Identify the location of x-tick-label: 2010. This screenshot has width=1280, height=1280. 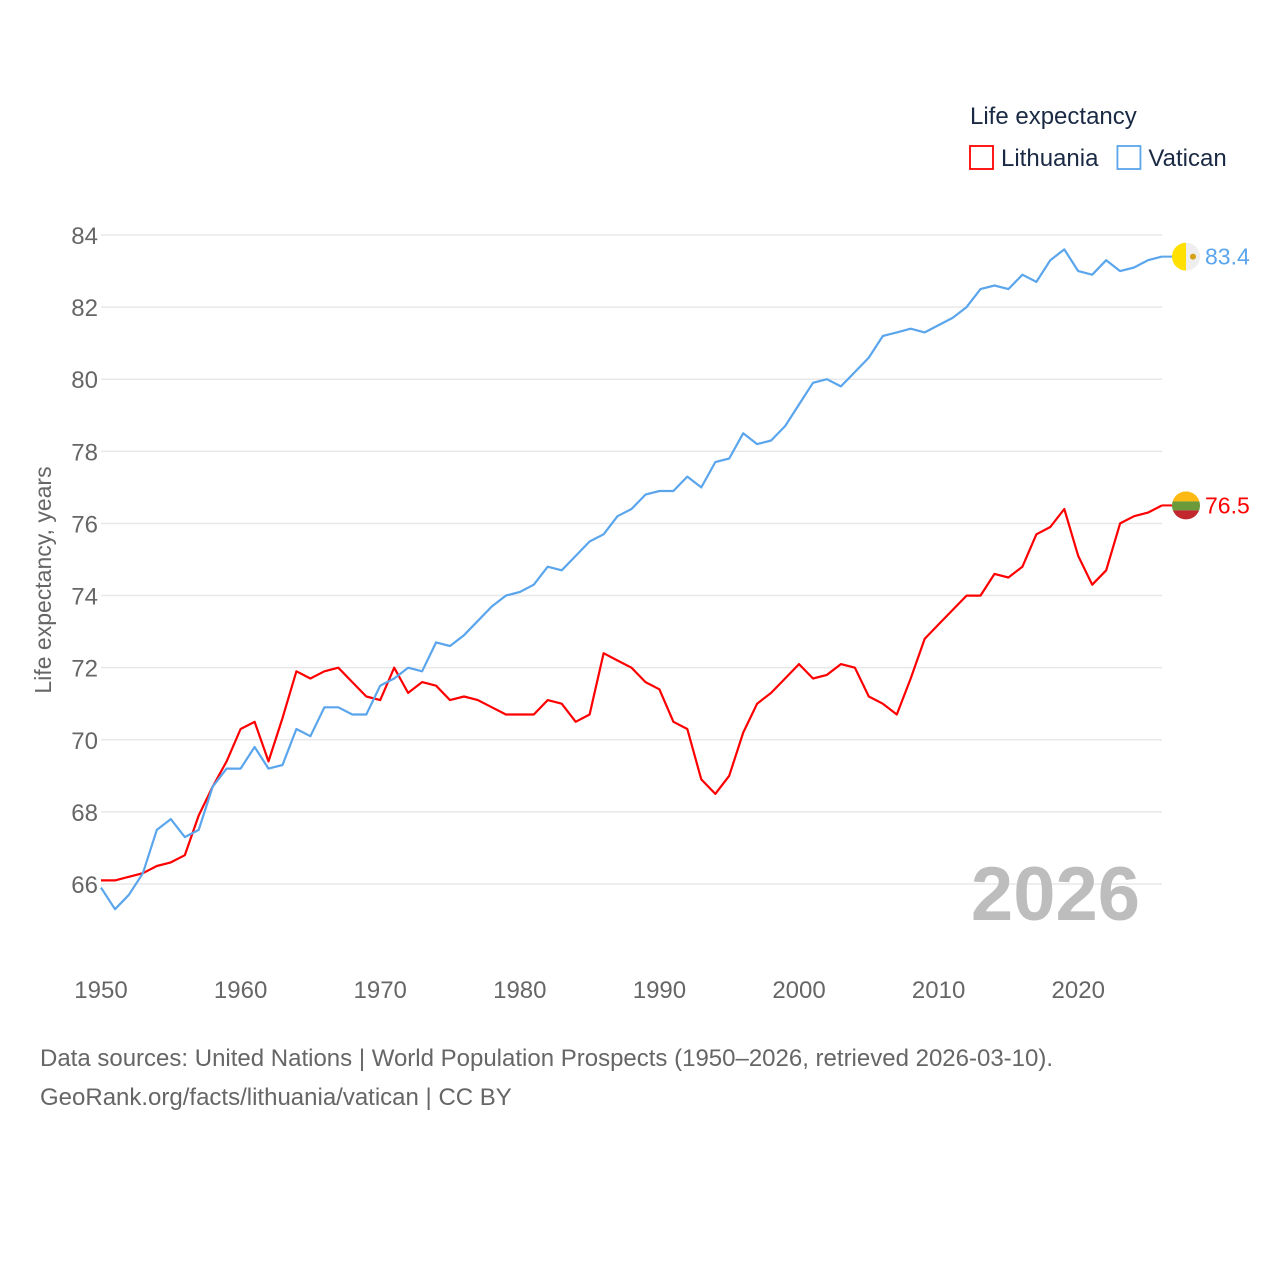
(938, 990).